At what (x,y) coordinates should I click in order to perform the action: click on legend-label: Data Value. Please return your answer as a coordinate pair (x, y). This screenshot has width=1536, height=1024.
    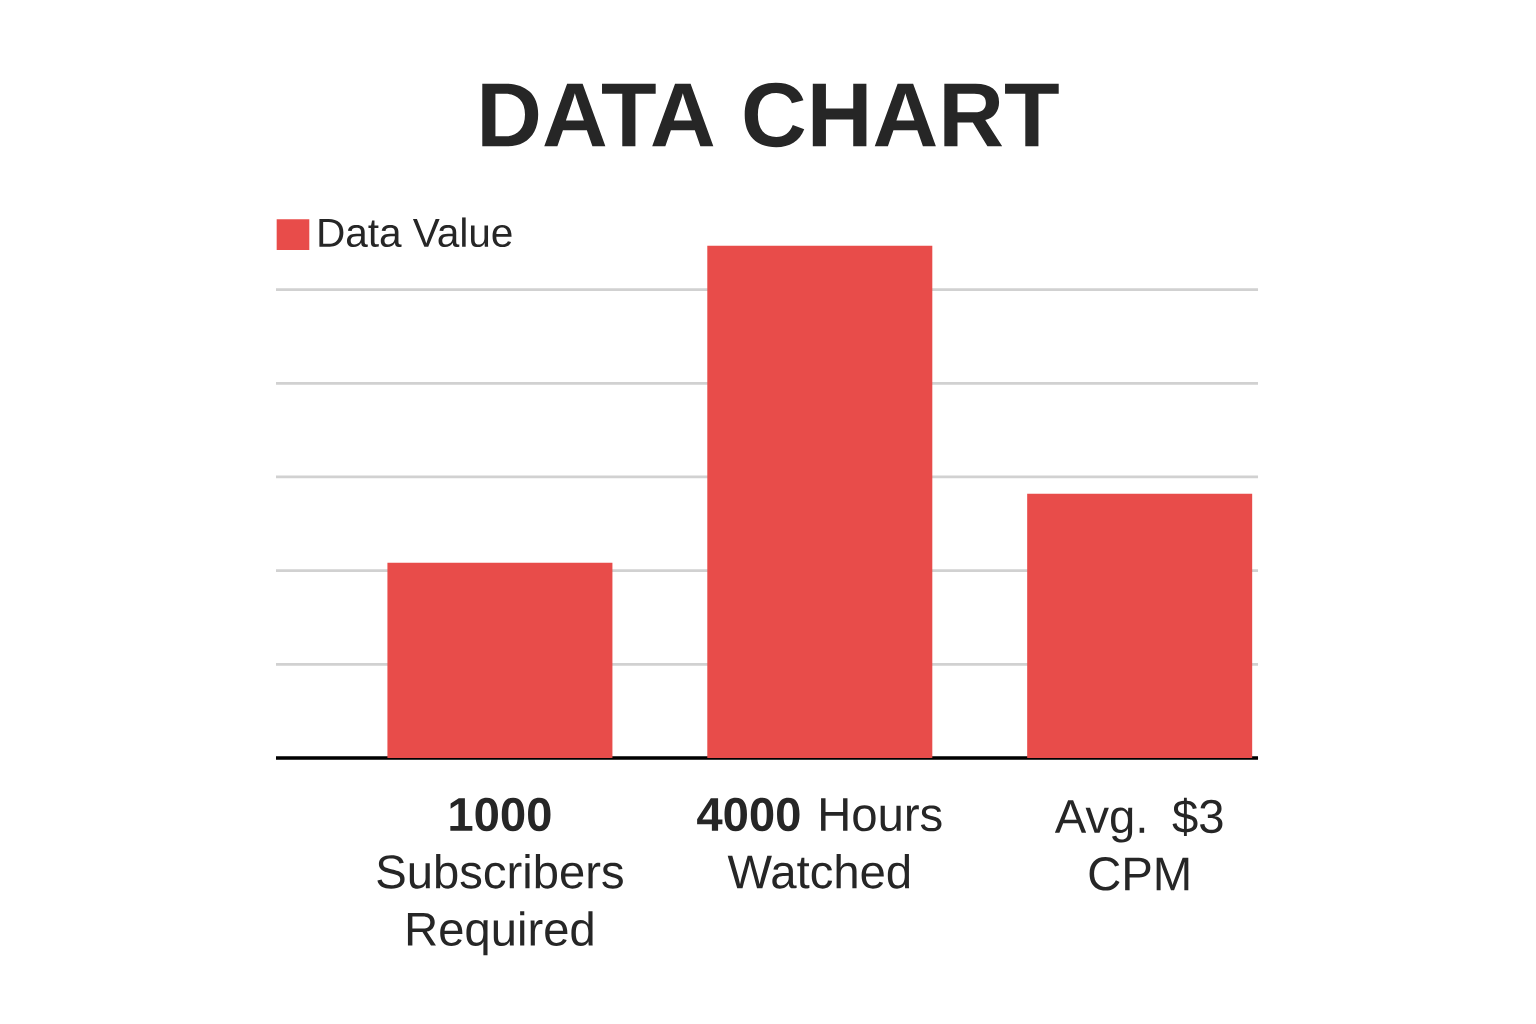
    Looking at the image, I should click on (415, 232).